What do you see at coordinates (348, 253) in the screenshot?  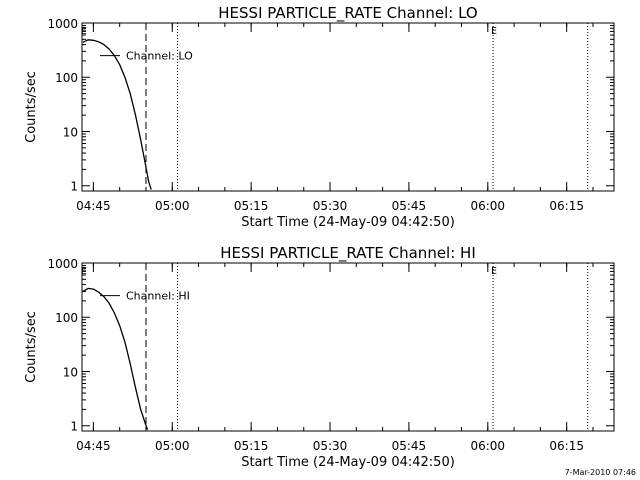 I see `chart-title: HESSI PARTICLE_RATE Channel: HI` at bounding box center [348, 253].